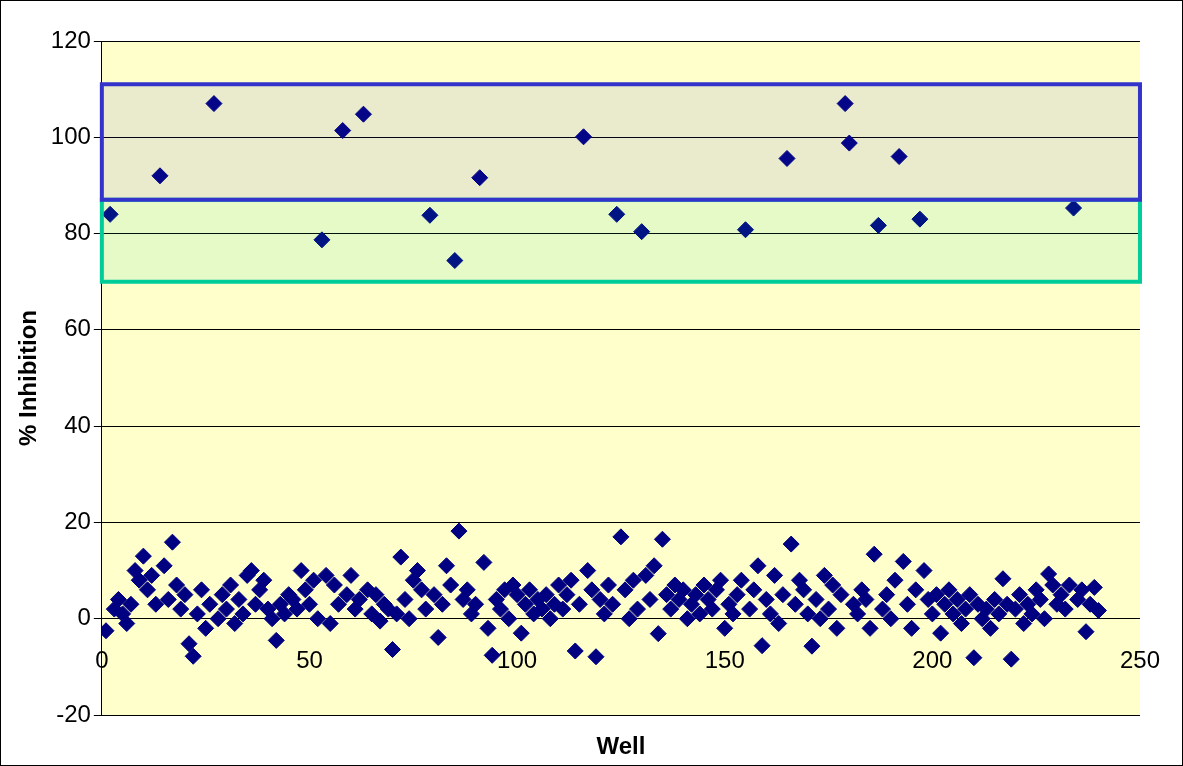 This screenshot has width=1183, height=766. Describe the element at coordinates (70, 135) in the screenshot. I see `y-tick-label: 100` at that location.